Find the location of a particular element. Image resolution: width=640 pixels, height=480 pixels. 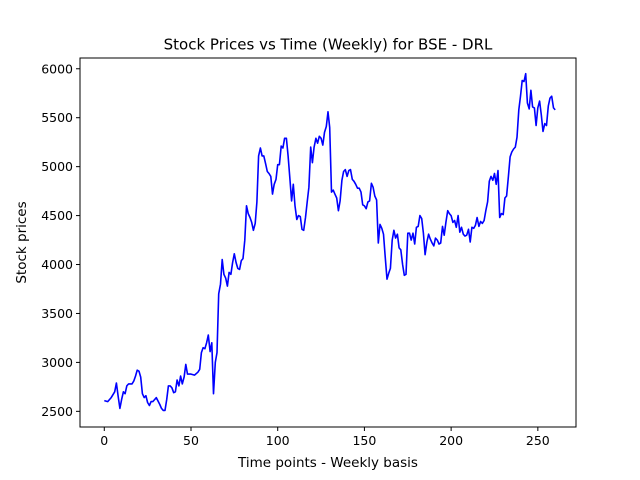

x-tick-label: 100 is located at coordinates (278, 440).